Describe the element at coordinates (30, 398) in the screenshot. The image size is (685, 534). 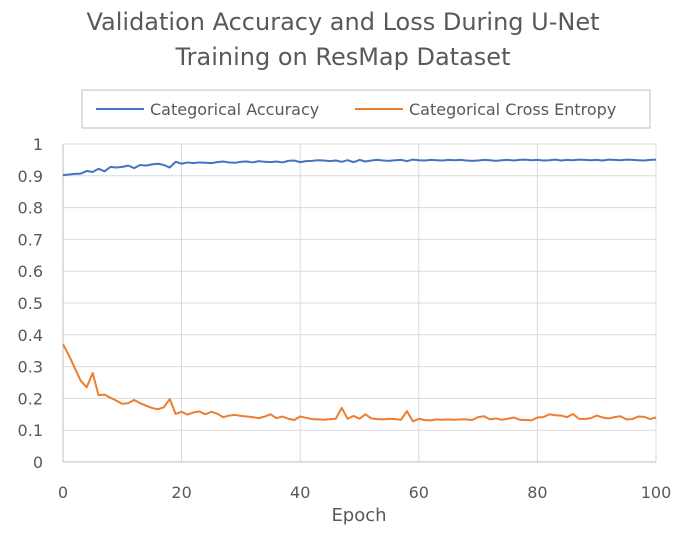
I see `y-tick-label: 0.2` at that location.